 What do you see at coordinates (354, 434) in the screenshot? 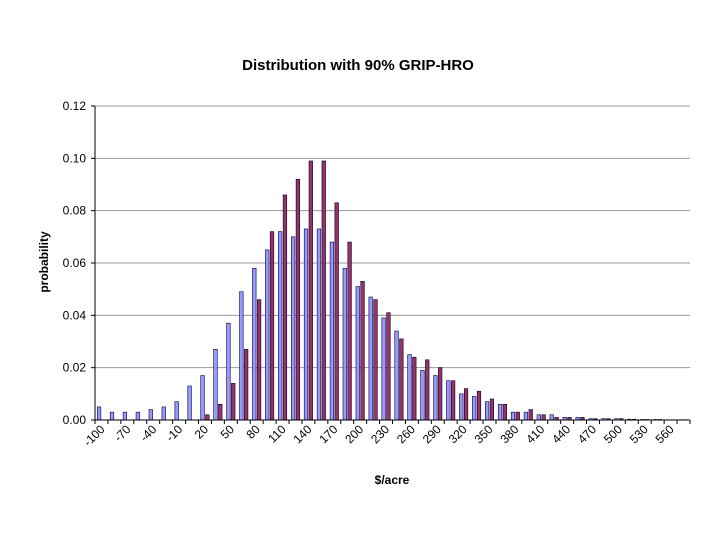
I see `x-tick-label: 200` at bounding box center [354, 434].